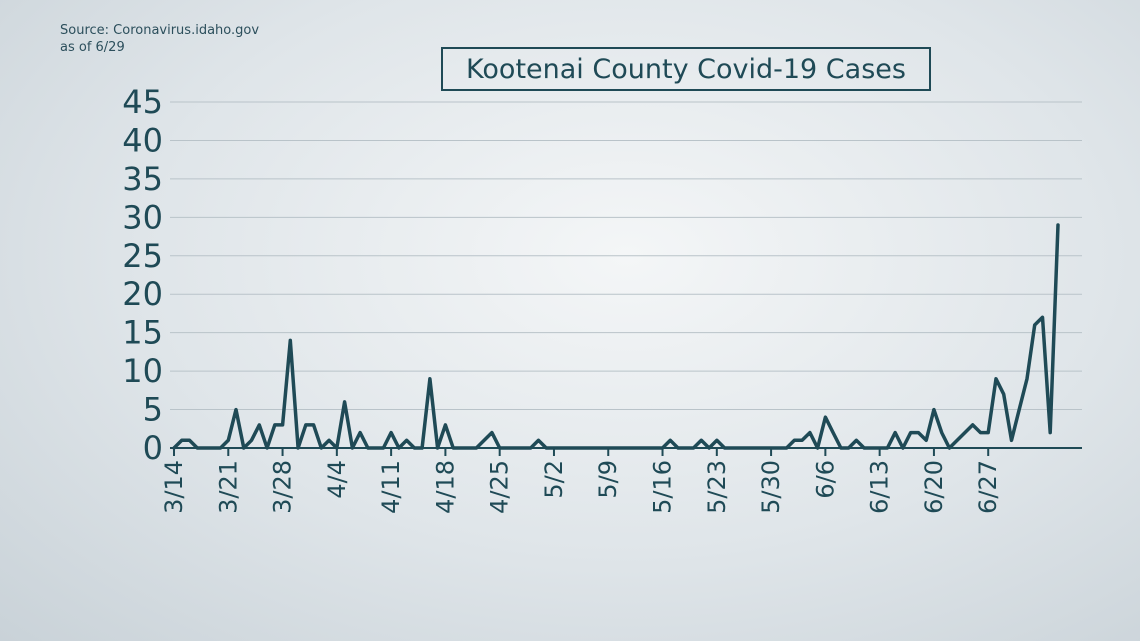 The height and width of the screenshot is (641, 1140). Describe the element at coordinates (142, 179) in the screenshot. I see `y-tick-label: 35` at that location.